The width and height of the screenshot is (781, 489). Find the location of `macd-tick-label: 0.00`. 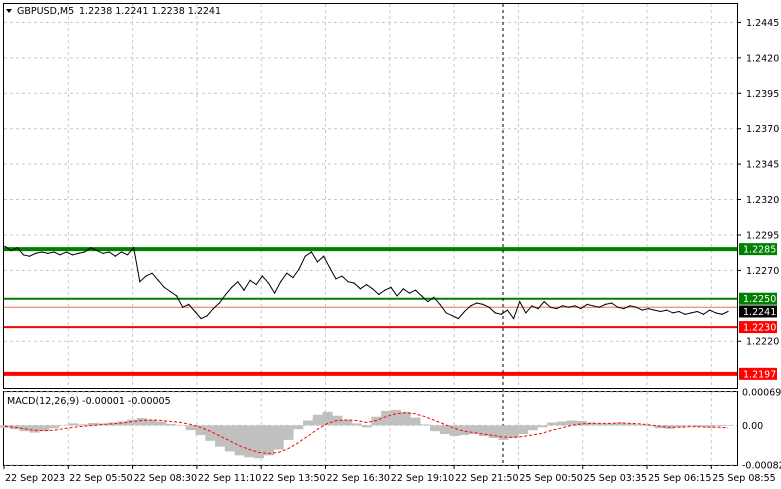

macd-tick-label: 0.00 is located at coordinates (752, 426).